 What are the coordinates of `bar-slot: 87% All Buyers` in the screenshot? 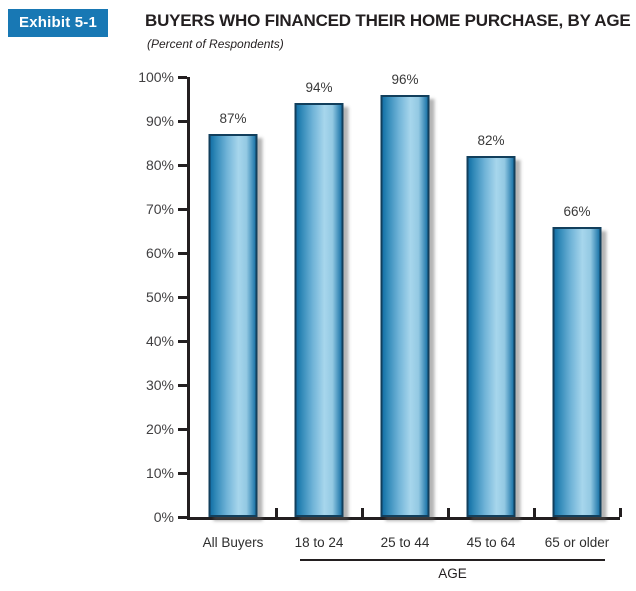 It's located at (233, 313).